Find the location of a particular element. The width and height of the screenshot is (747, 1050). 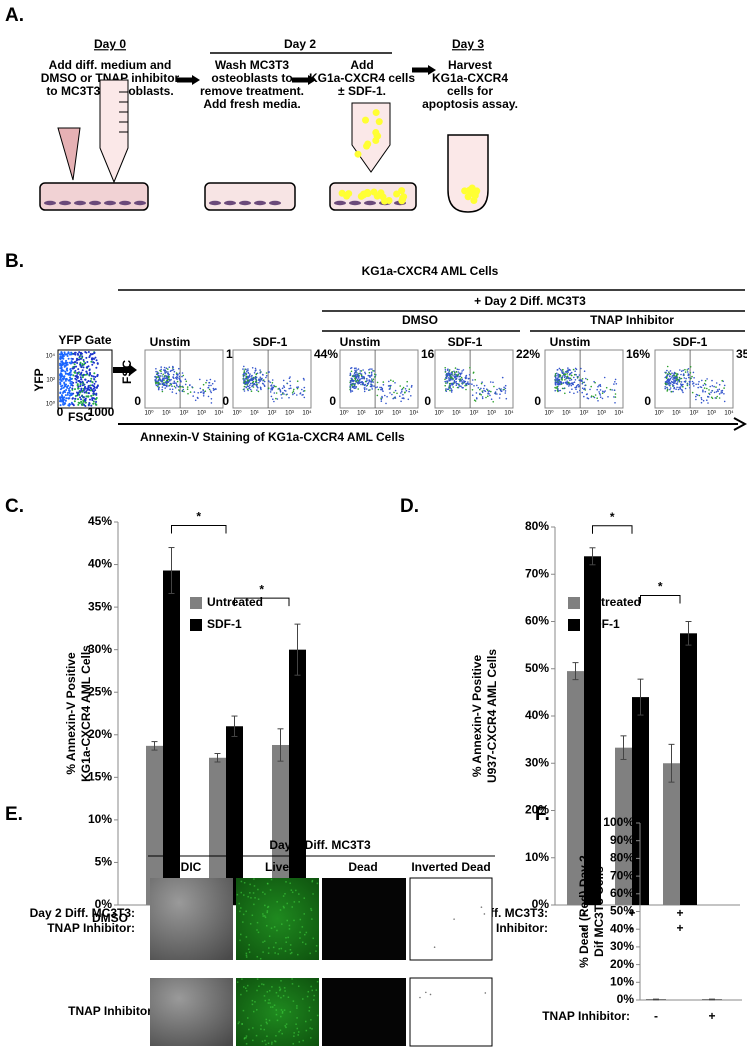

pipette is located at coordinates (371, 137).